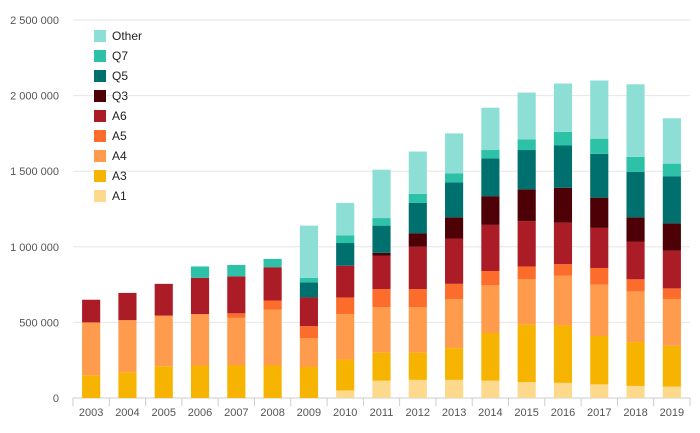 This screenshot has height=433, width=700. Describe the element at coordinates (236, 413) in the screenshot. I see `x-tick-label: 2007` at that location.